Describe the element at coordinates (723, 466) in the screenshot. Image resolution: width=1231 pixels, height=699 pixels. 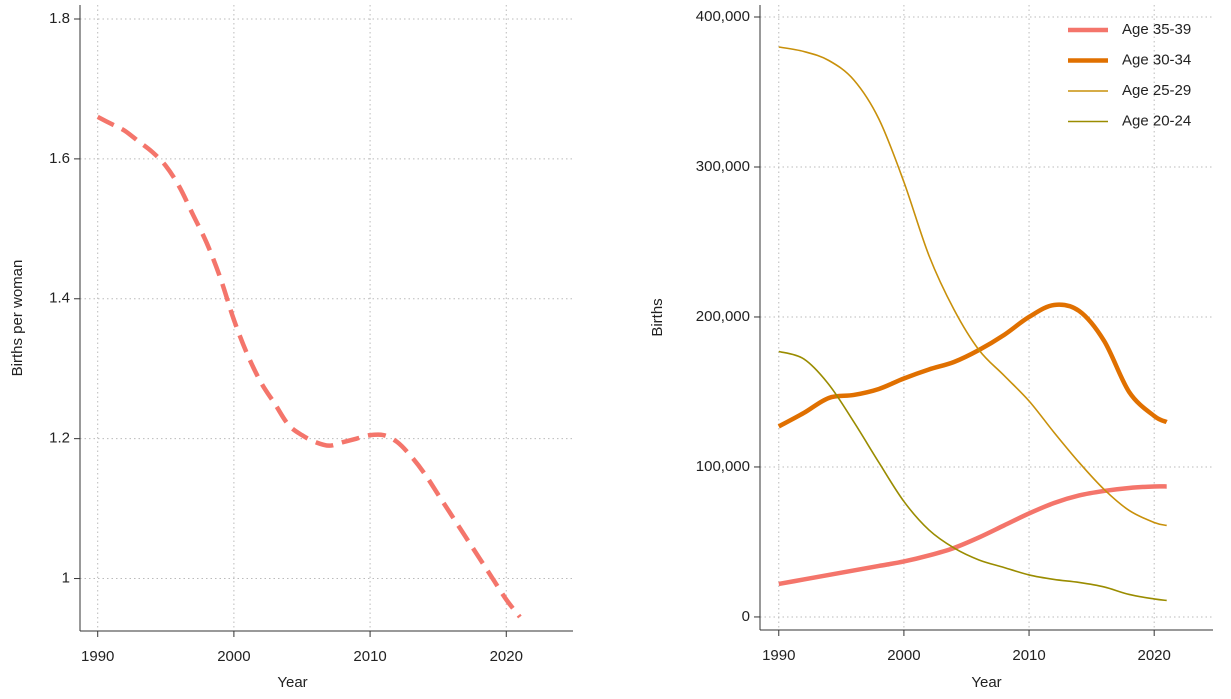
I see `y-tick-label: 100,000` at that location.